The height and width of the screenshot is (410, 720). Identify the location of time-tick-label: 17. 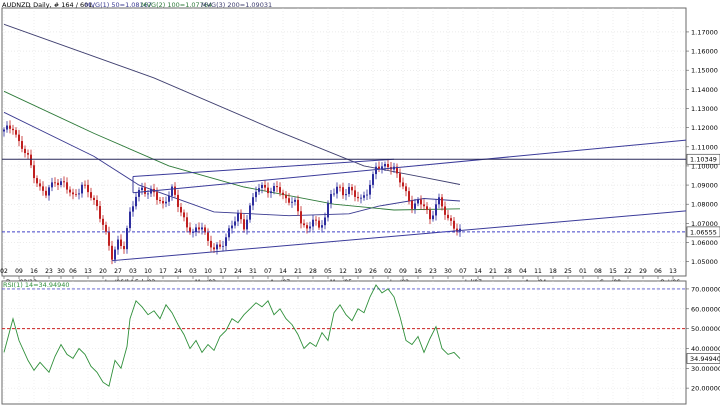
(163, 271).